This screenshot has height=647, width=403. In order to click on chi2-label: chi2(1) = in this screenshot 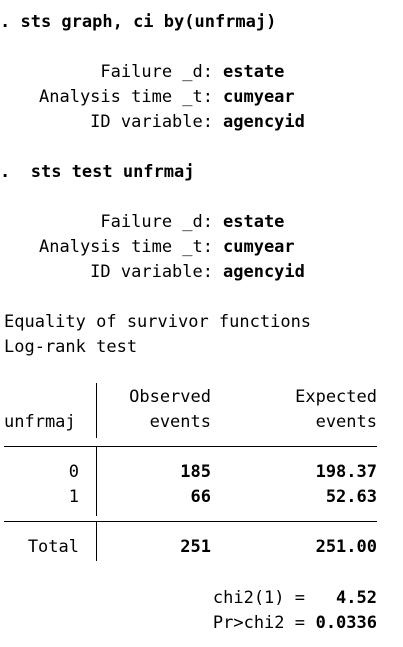, I will do `click(258, 598)`.